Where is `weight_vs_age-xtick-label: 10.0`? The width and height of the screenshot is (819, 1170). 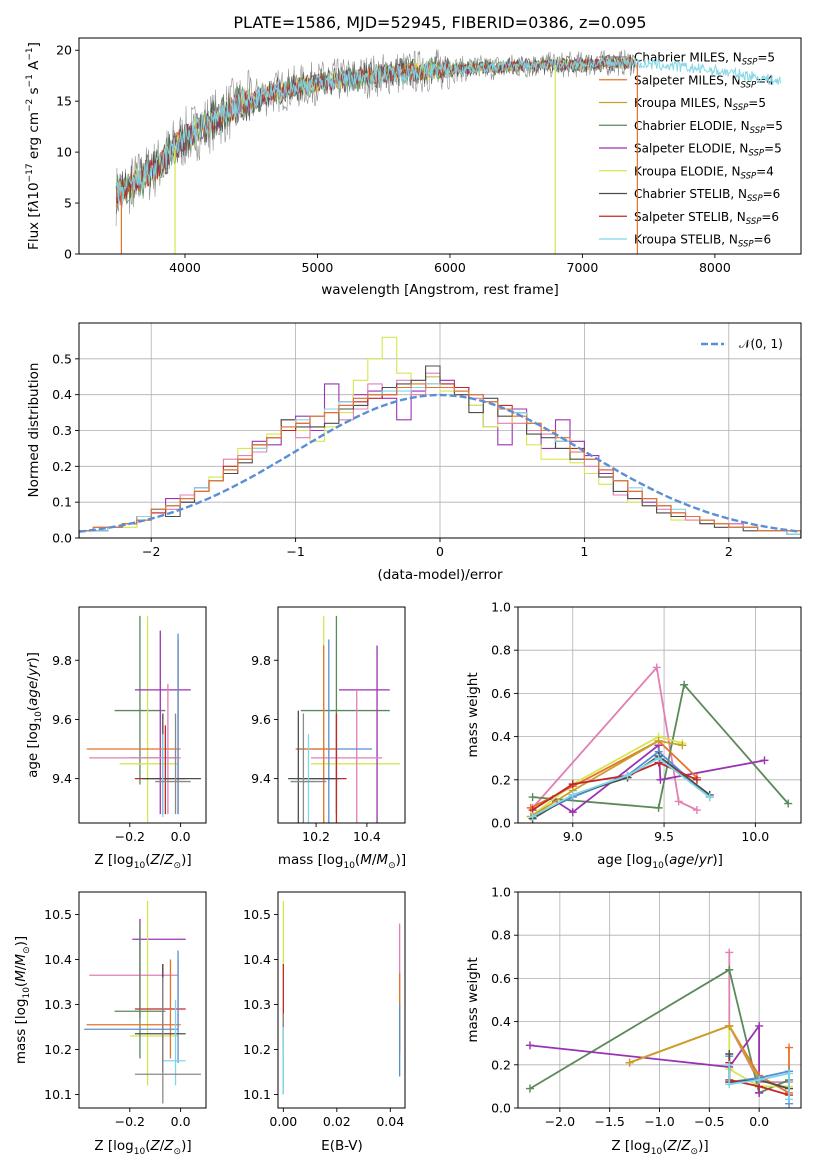 weight_vs_age-xtick-label: 10.0 is located at coordinates (755, 836).